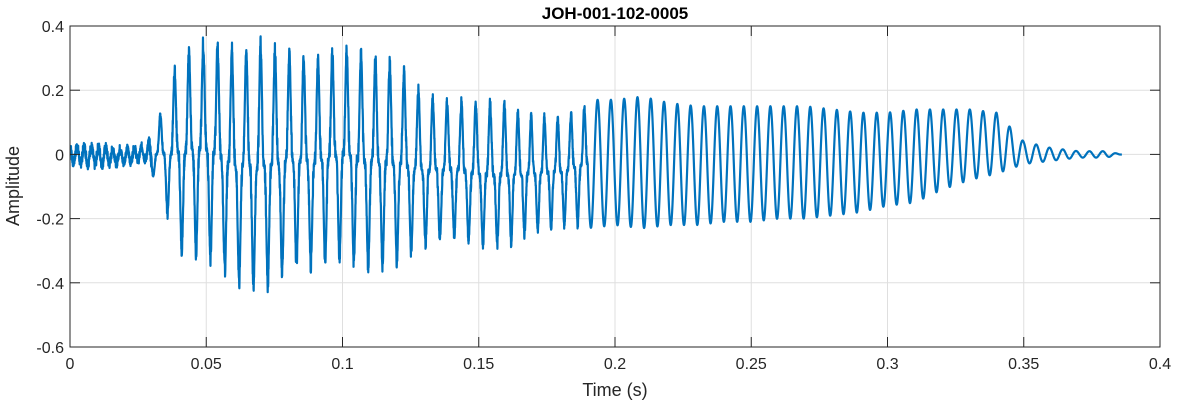 This screenshot has height=404, width=1177. I want to click on x-tick-label: 0.25, so click(751, 364).